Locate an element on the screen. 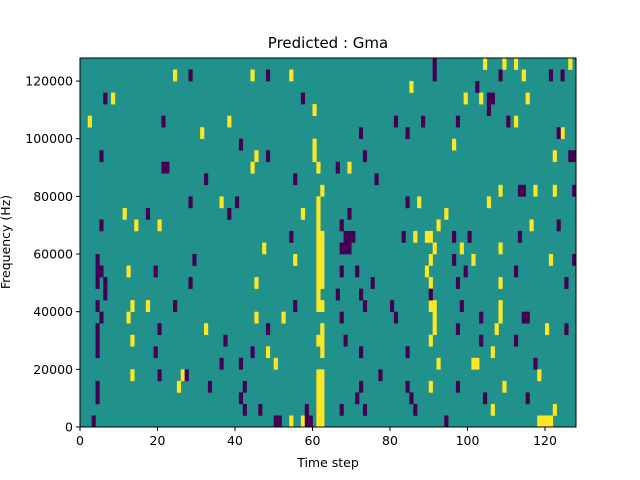 The height and width of the screenshot is (480, 640). y-tick-label: 120000 is located at coordinates (49, 81).